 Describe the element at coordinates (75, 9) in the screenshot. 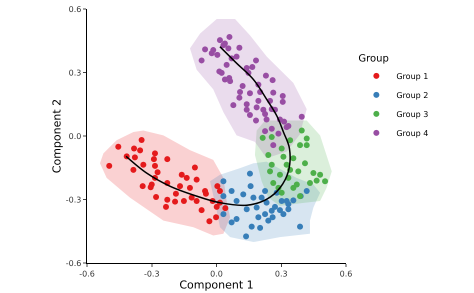

I see `y-tick-label: 0.6` at that location.